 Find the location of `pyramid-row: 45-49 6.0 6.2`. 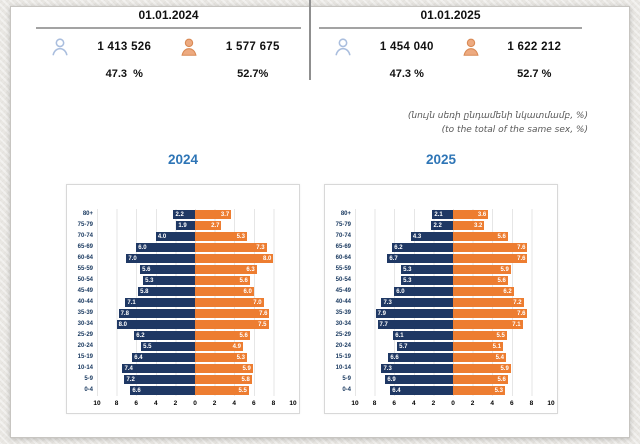

pyramid-row: 45-49 6.0 6.2 is located at coordinates (443, 291).